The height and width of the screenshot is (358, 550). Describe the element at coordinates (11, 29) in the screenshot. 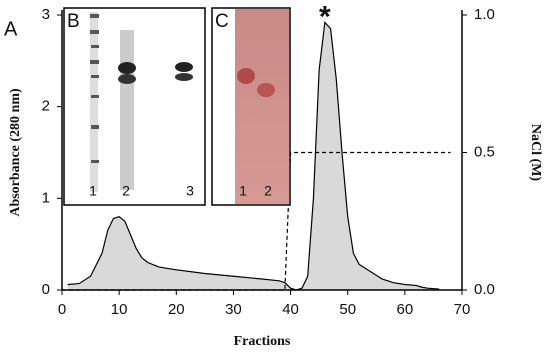

I see `panel-label: A` at that location.